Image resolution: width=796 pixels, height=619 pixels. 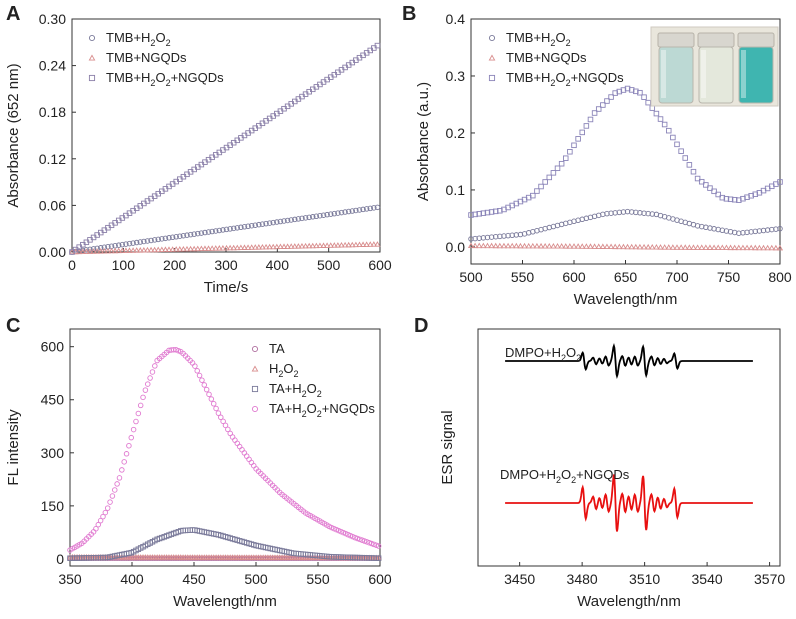 What do you see at coordinates (52, 19) in the screenshot?
I see `y-tick-label: 0.30` at bounding box center [52, 19].